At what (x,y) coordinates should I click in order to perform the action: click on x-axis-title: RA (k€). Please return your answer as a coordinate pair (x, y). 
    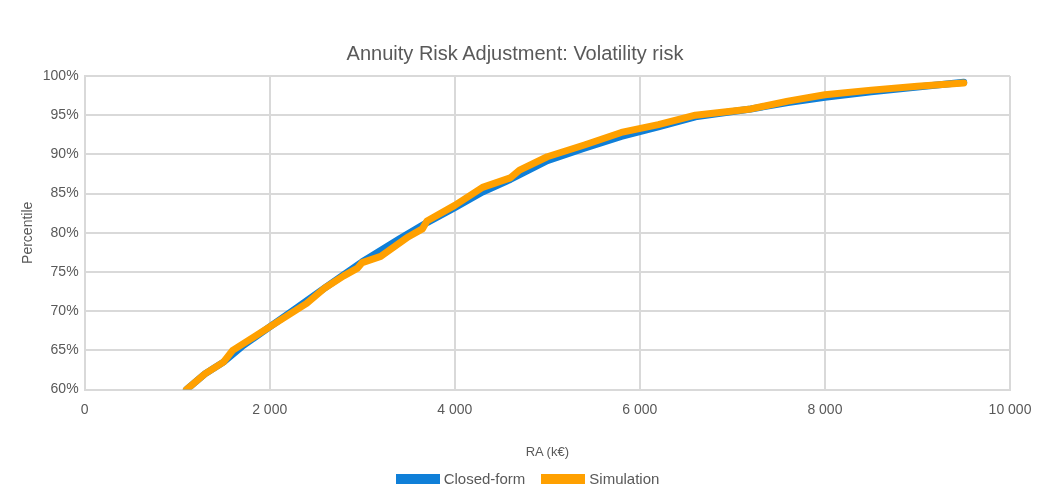
    Looking at the image, I should click on (547, 451).